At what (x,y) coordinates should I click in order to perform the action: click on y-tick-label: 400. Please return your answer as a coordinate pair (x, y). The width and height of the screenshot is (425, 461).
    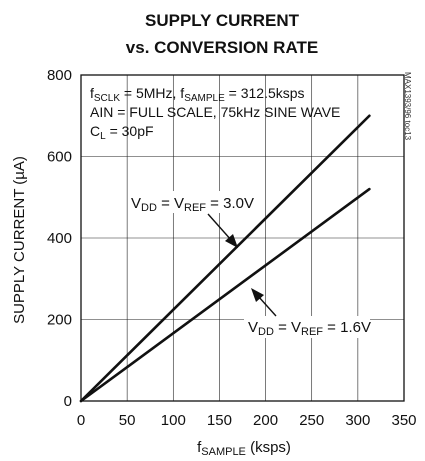
    Looking at the image, I should click on (59, 238).